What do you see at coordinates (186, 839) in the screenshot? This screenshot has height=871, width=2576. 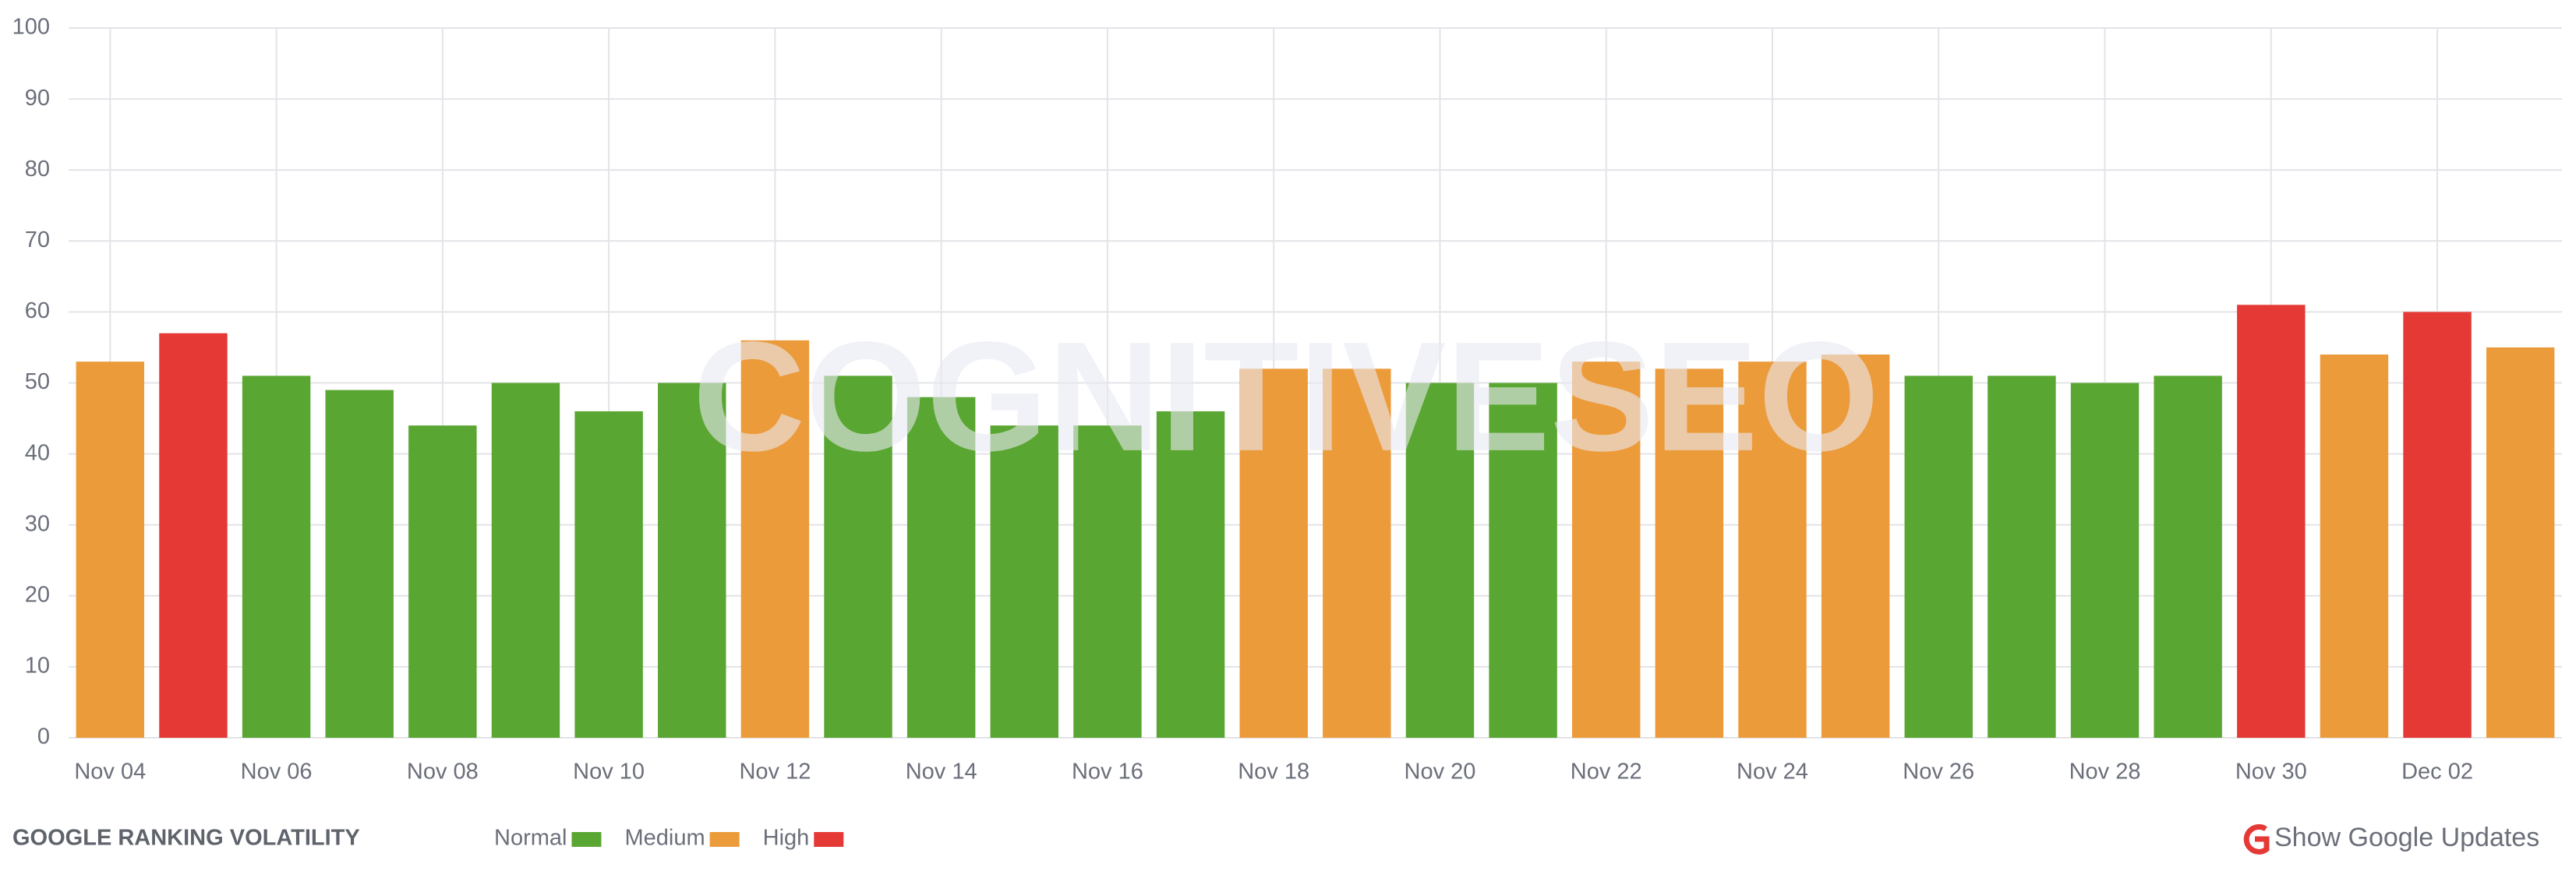 I see `chart-title: GOOGLE RANKING VOLATILITY` at bounding box center [186, 839].